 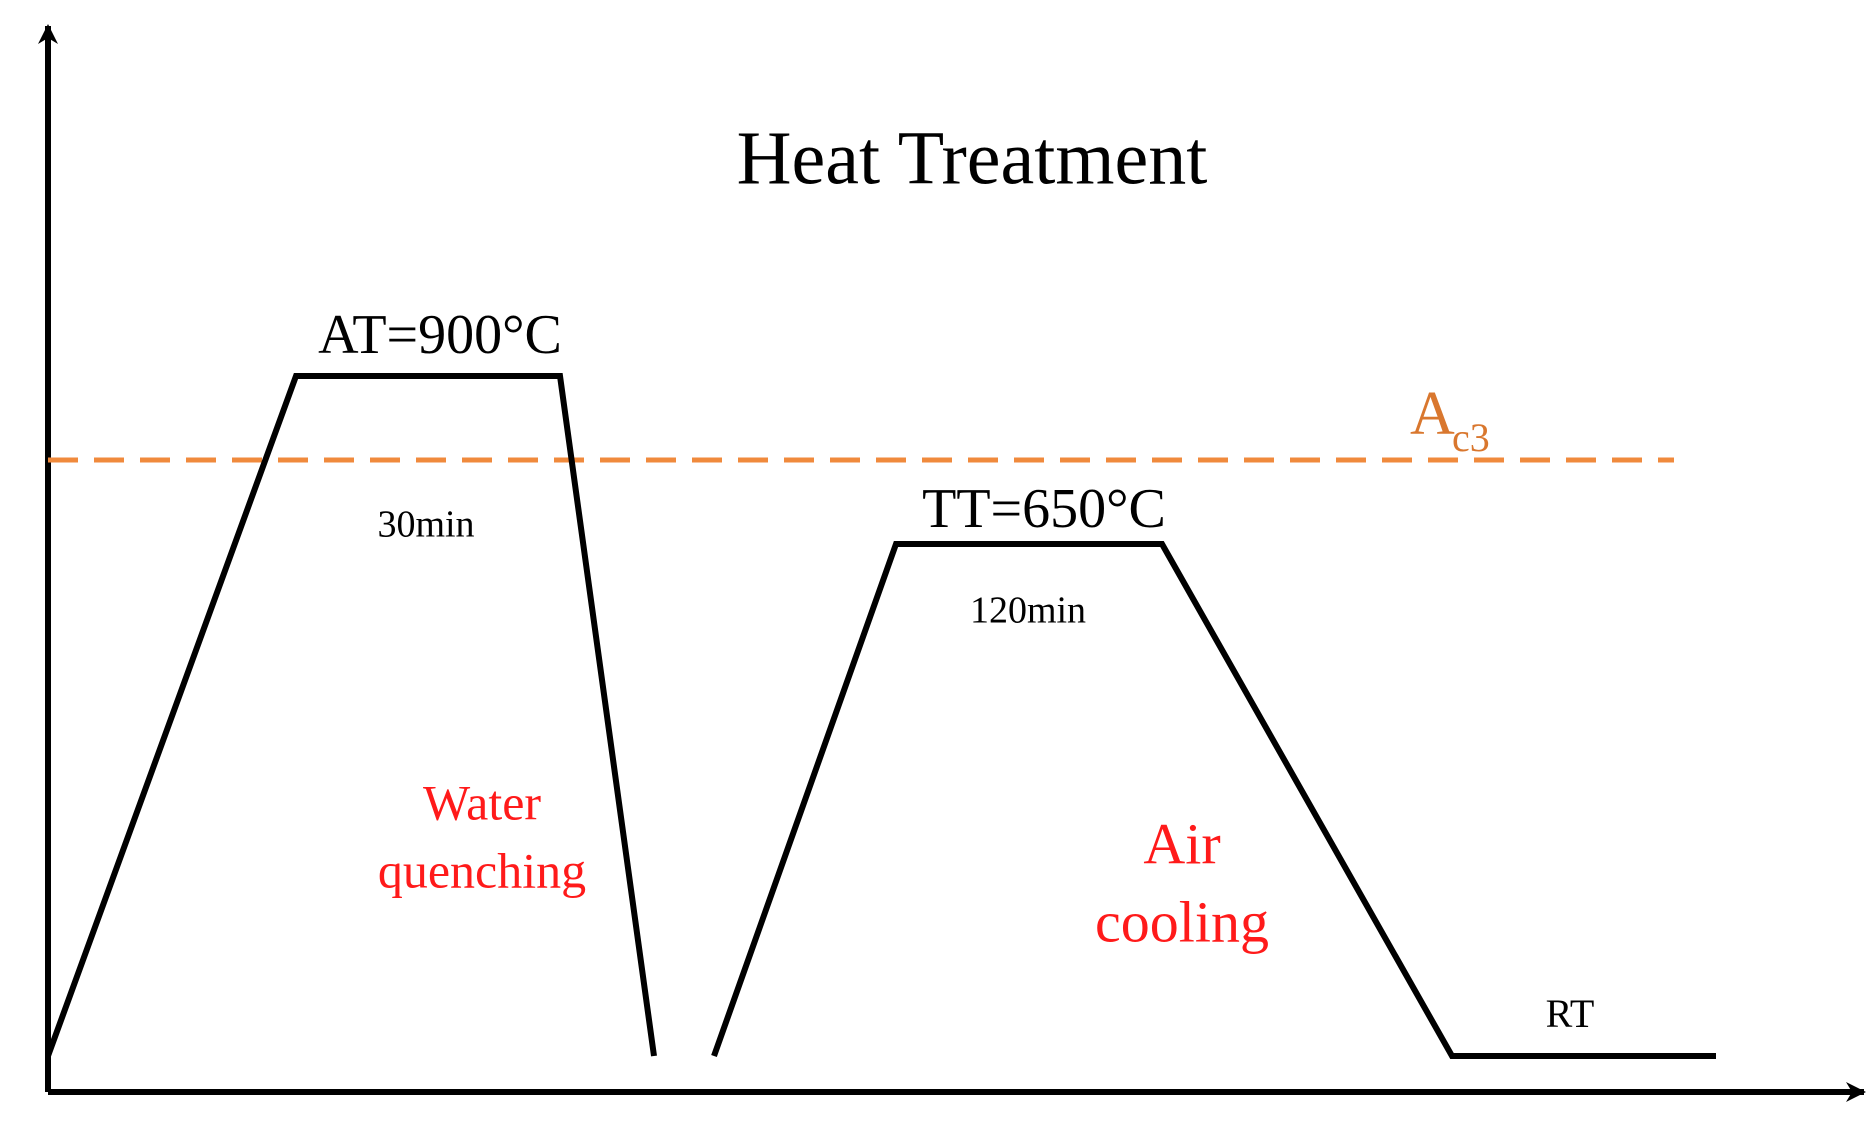 What do you see at coordinates (1570, 1013) in the screenshot?
I see `rt-label: RT` at bounding box center [1570, 1013].